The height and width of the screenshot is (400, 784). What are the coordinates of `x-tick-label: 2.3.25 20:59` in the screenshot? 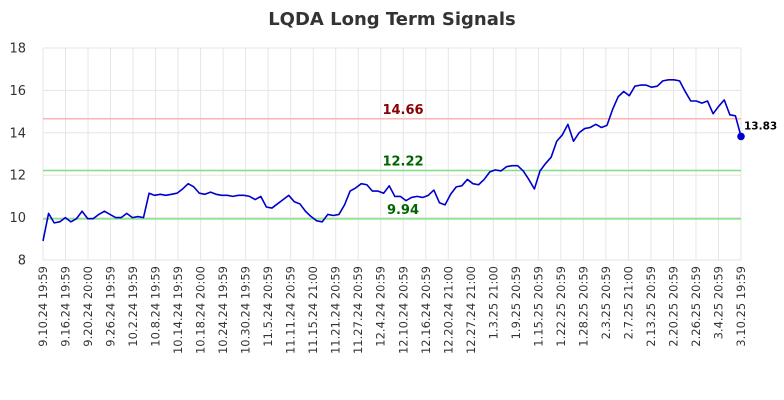 It's located at (606, 302).